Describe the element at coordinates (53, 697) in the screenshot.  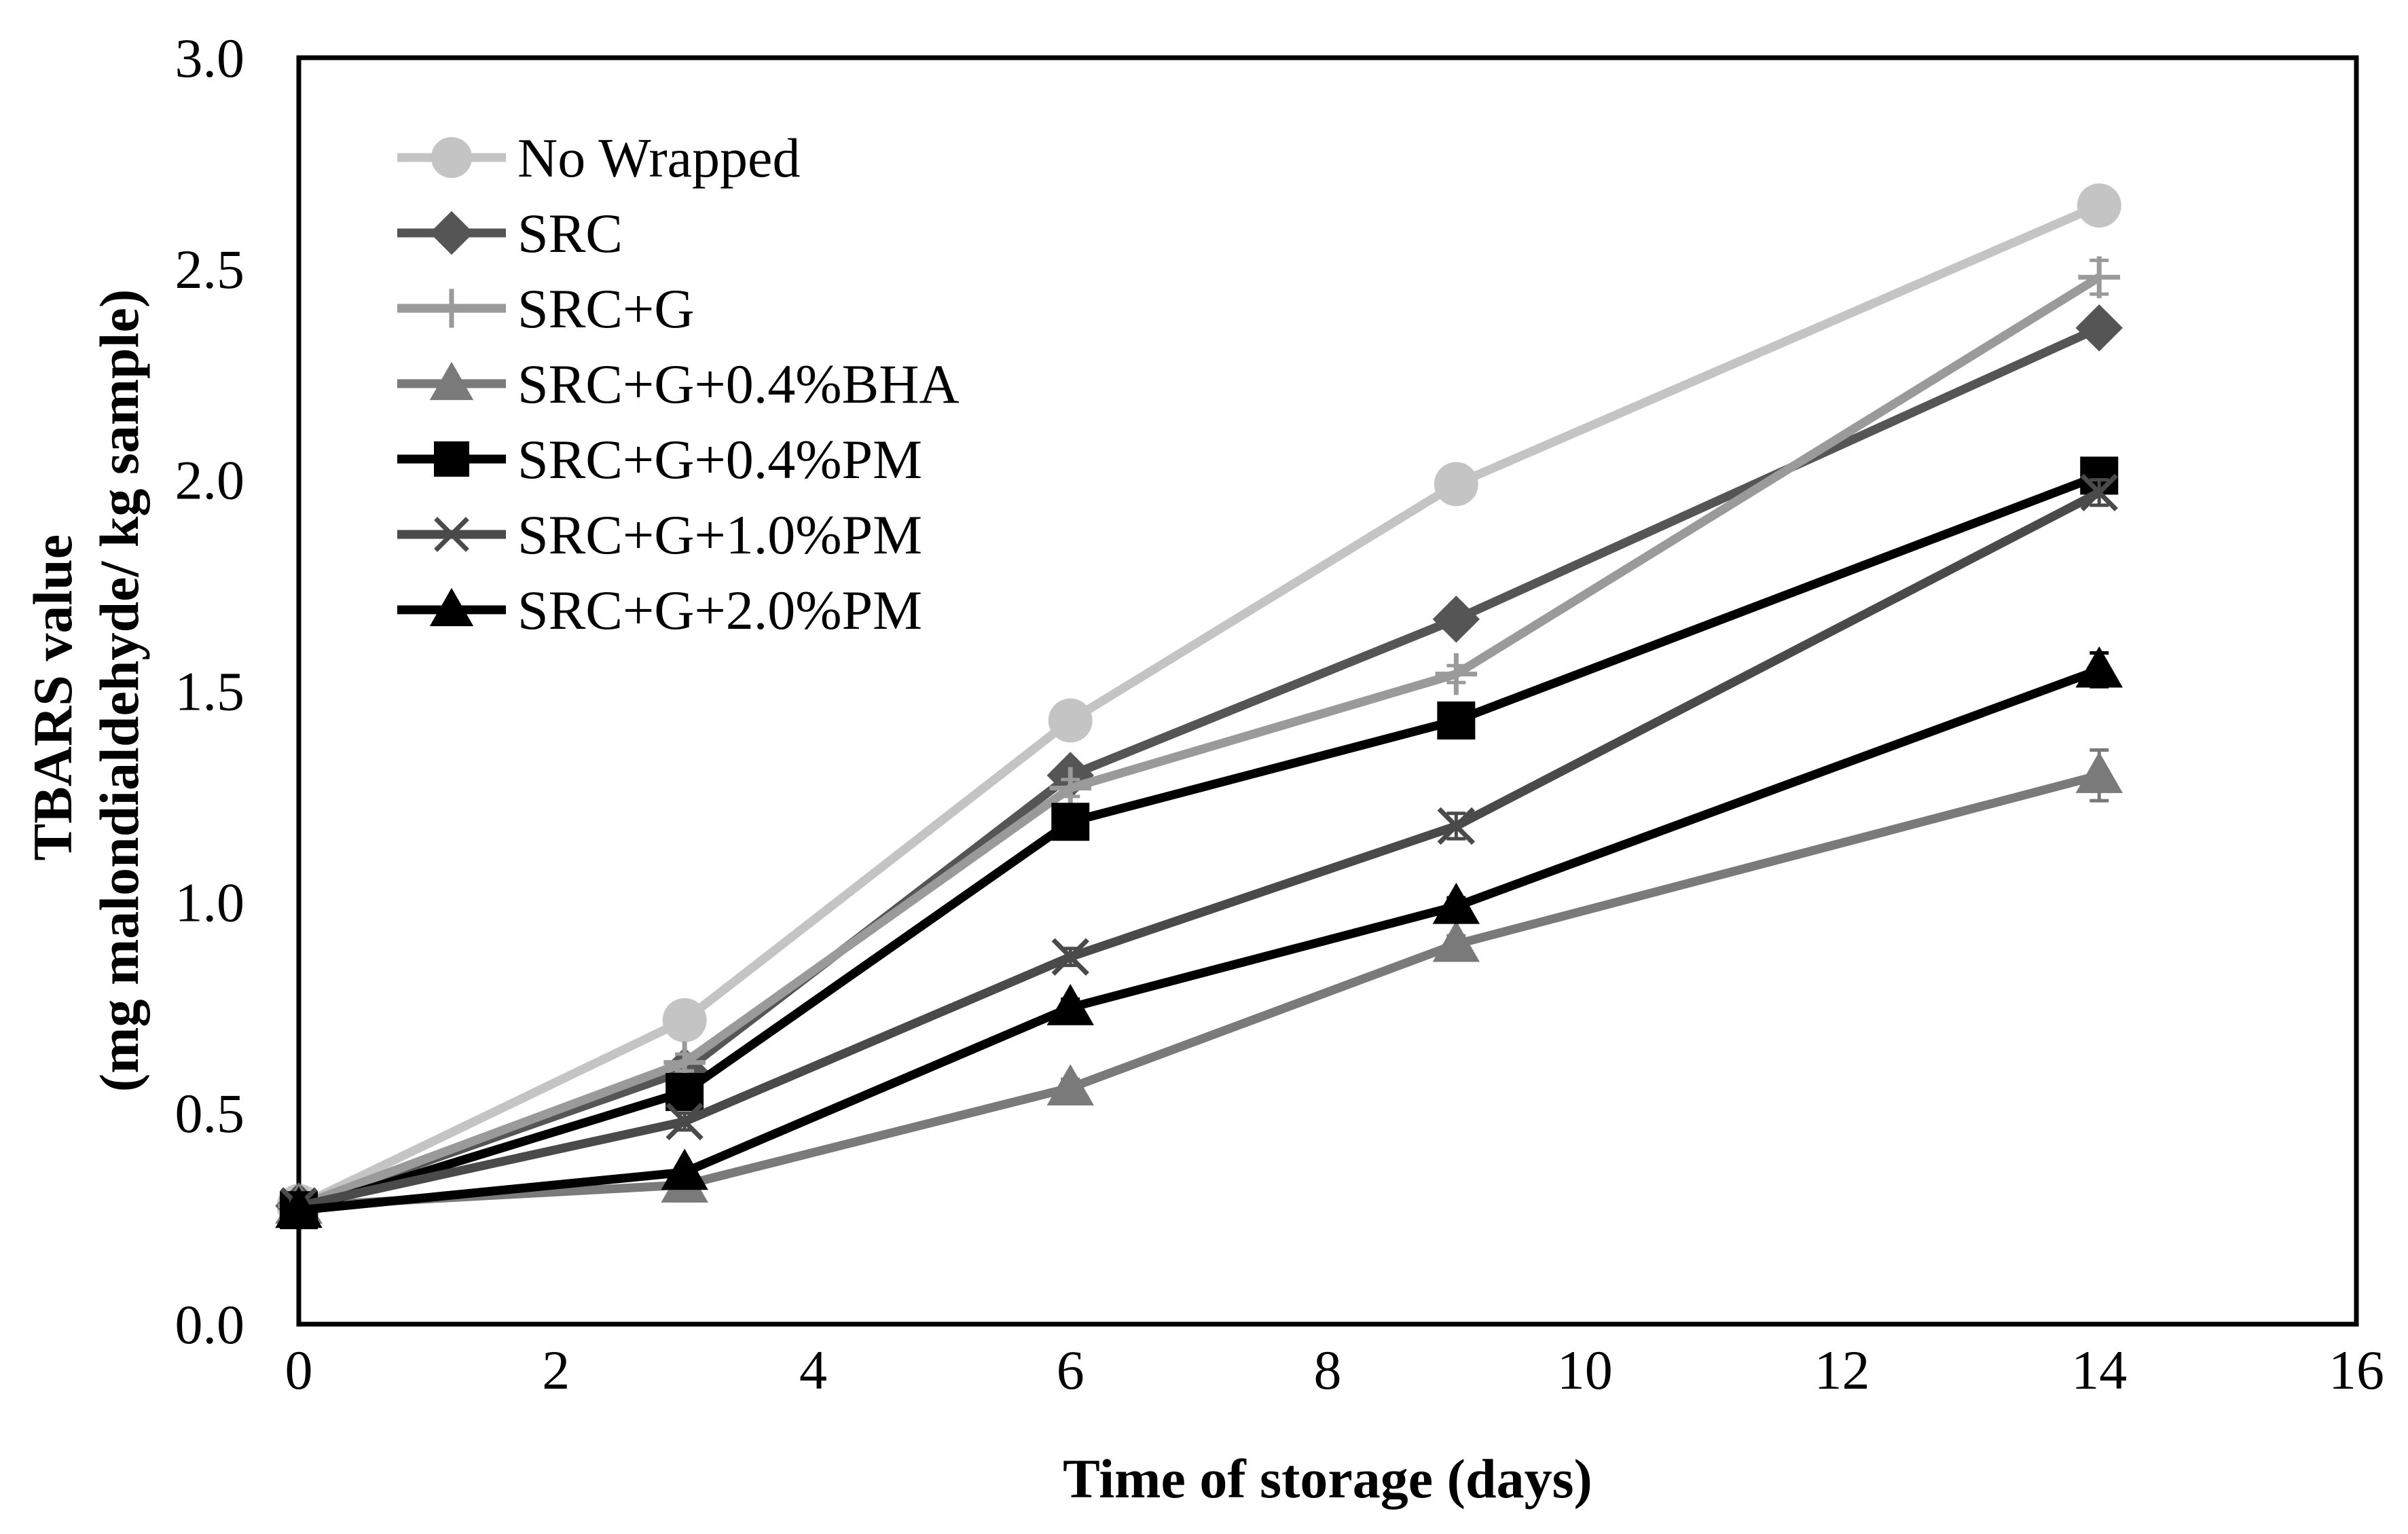
I see `y-axis-title-line-1: TBARS value` at that location.